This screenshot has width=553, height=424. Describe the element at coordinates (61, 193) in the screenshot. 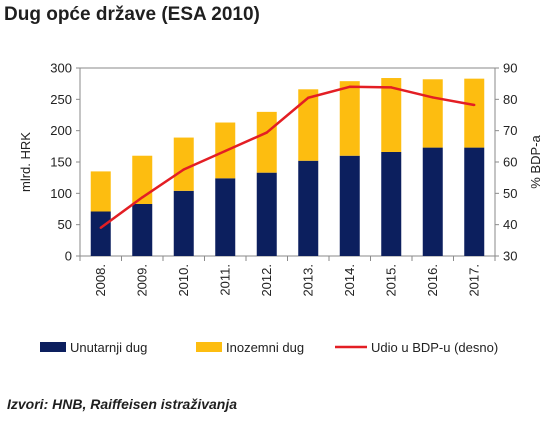

I see `y-tick-label-2: 100` at that location.